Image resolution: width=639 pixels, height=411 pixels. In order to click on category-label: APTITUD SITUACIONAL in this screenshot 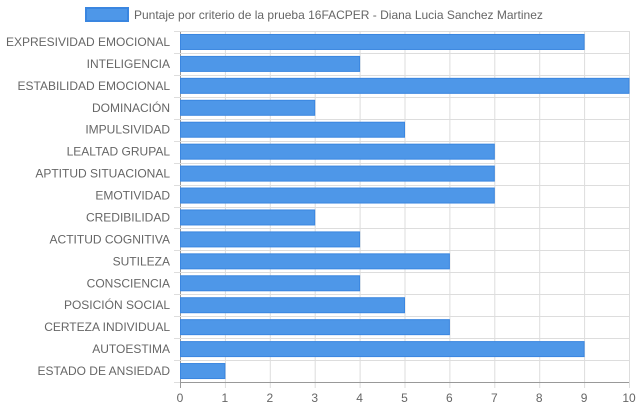, I will do `click(102, 174)`.